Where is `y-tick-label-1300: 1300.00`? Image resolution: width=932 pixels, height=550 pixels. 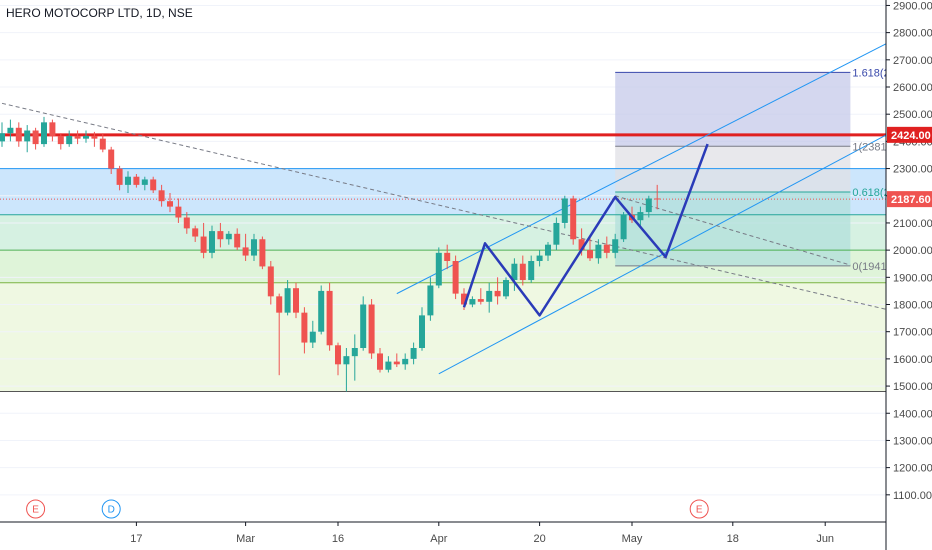 y-tick-label-1300: 1300.00 is located at coordinates (912, 441).